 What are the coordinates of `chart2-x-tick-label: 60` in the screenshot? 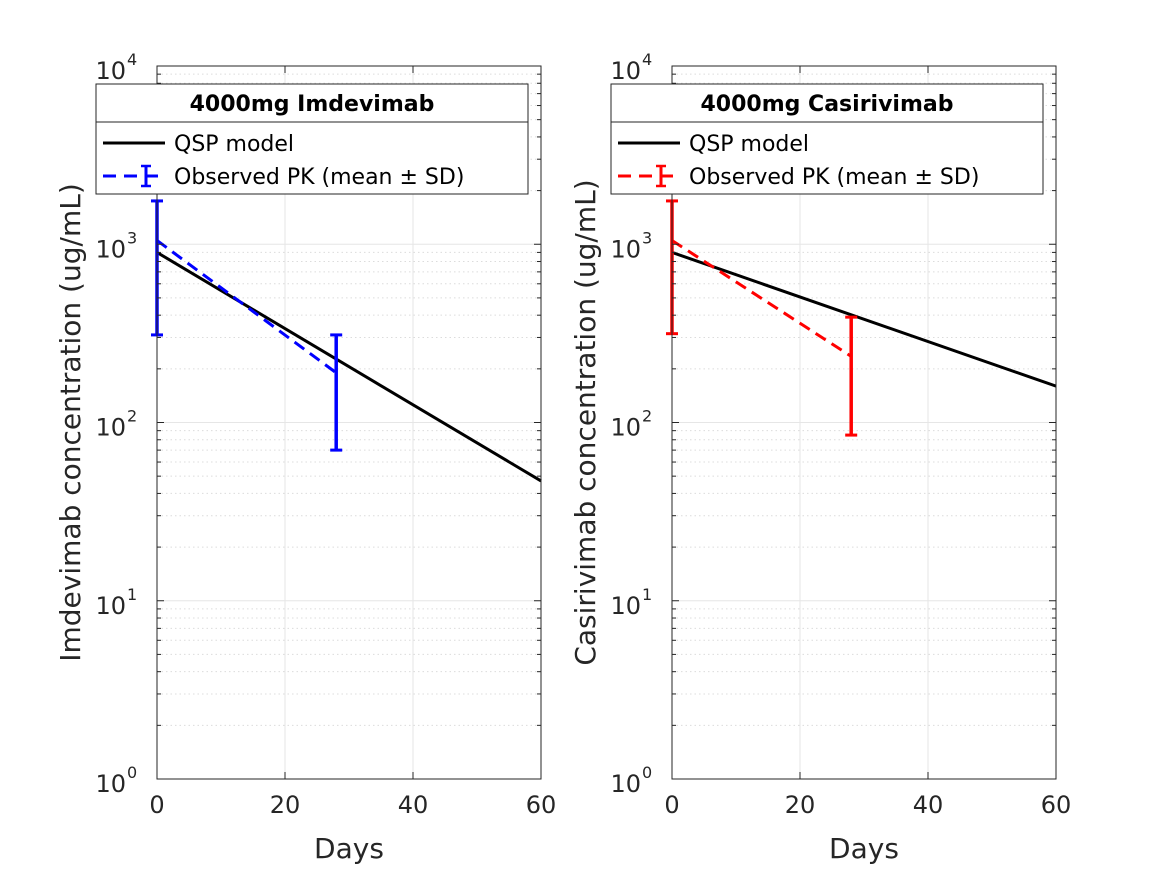 It's located at (1056, 805).